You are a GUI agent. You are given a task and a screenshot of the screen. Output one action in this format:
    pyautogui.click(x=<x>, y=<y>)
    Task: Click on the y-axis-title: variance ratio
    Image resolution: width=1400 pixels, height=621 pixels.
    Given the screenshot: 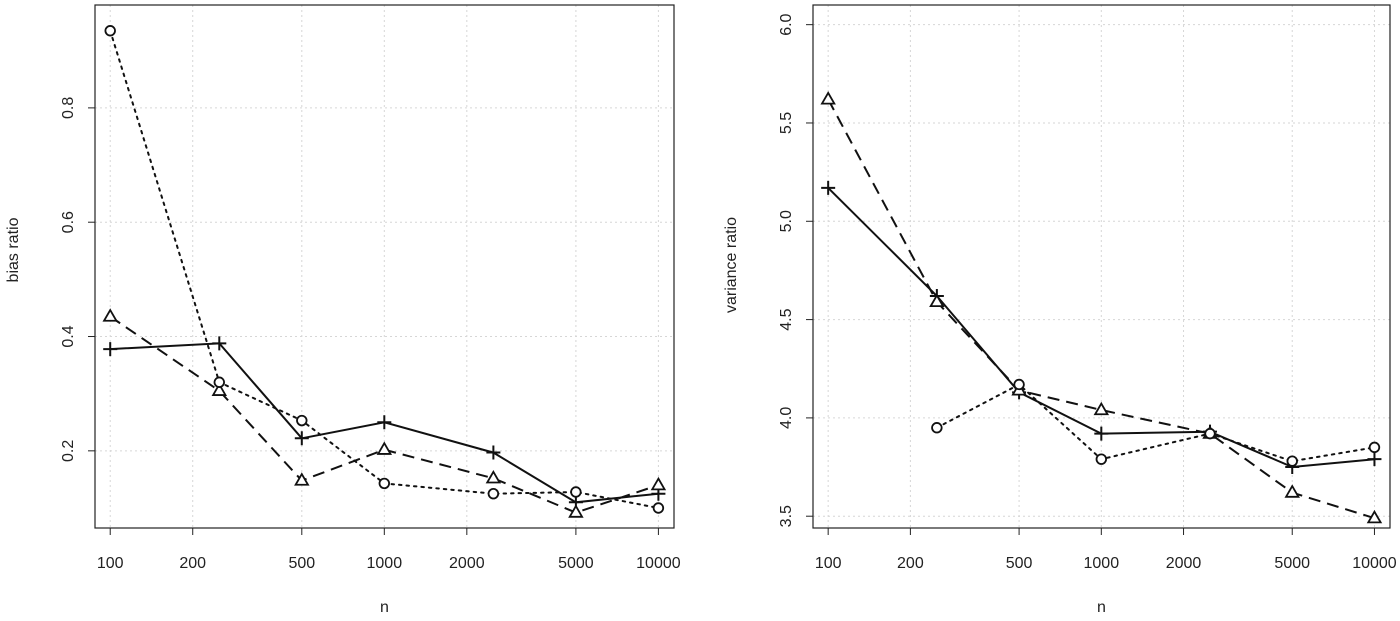 What is the action you would take?
    pyautogui.click(x=731, y=265)
    